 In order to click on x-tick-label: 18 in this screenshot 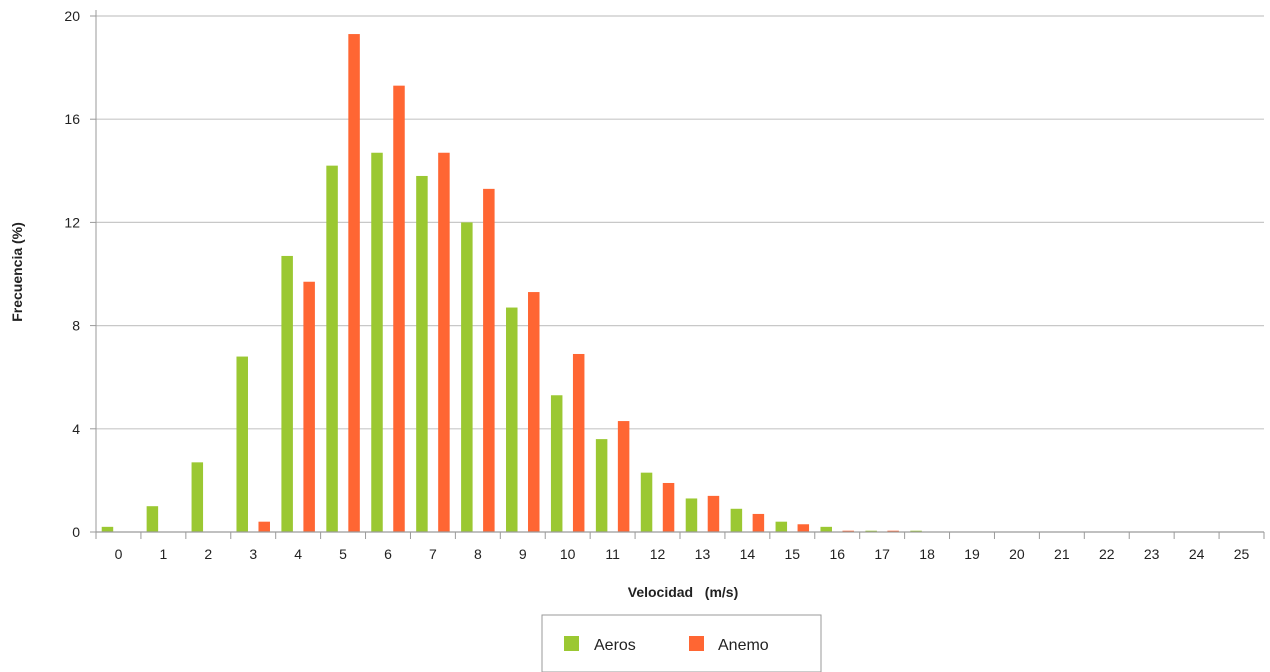, I will do `click(927, 554)`.